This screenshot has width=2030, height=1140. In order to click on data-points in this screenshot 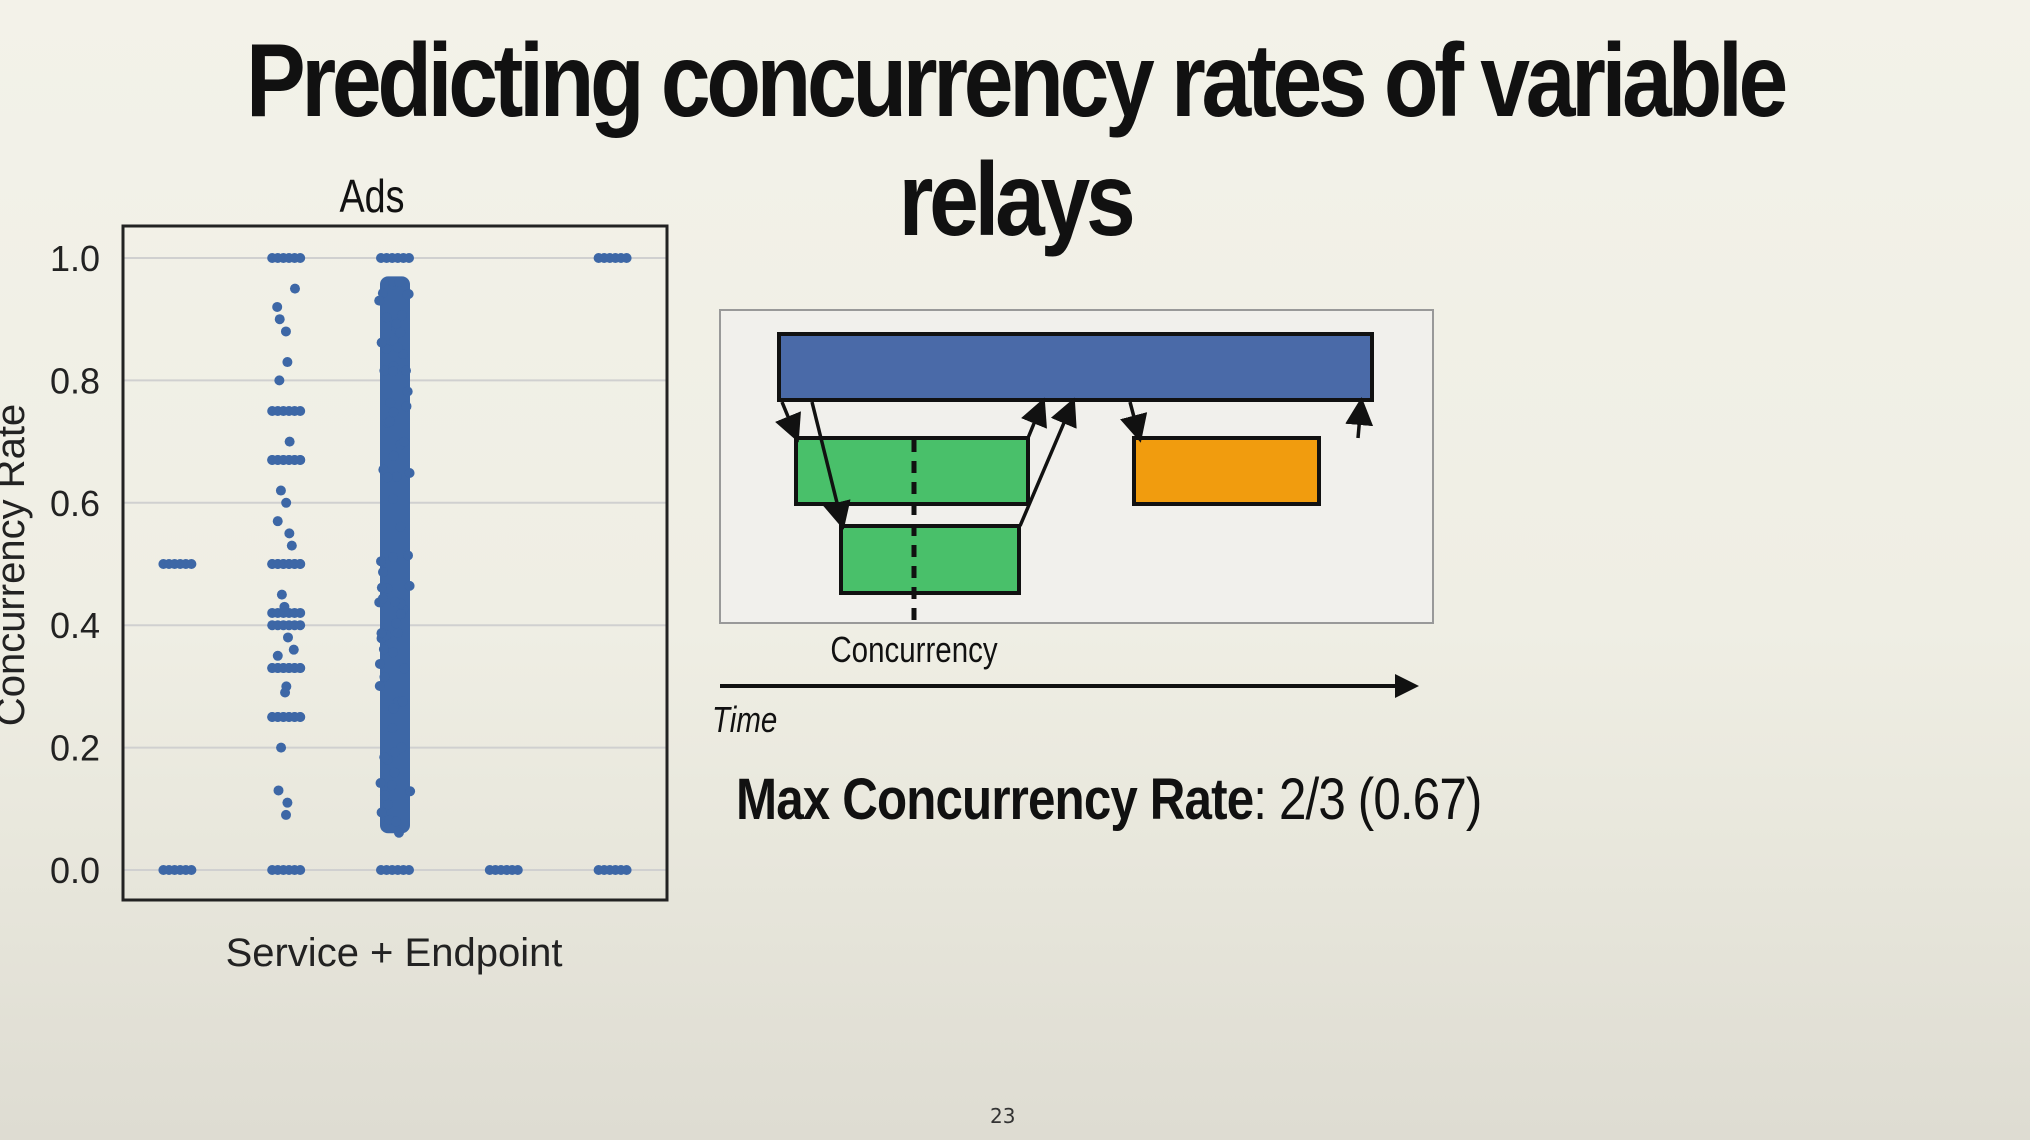, I will do `click(395, 564)`.